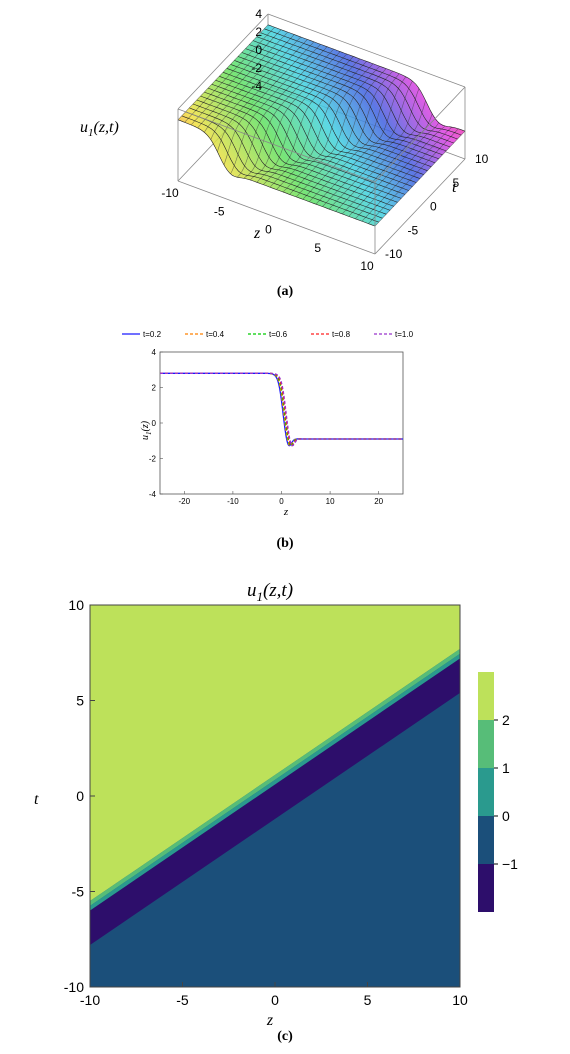  What do you see at coordinates (154, 388) in the screenshot?
I see `line-y-tick-label: 2` at bounding box center [154, 388].